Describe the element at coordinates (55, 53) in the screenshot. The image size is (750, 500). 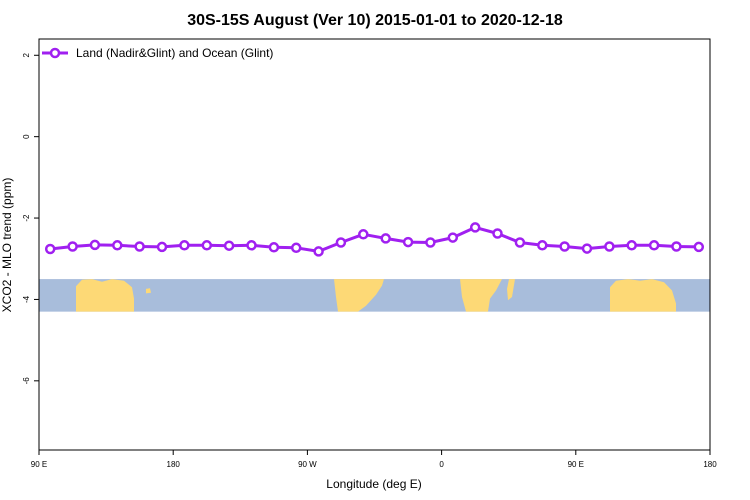
I see `legend-marker-swatch` at that location.